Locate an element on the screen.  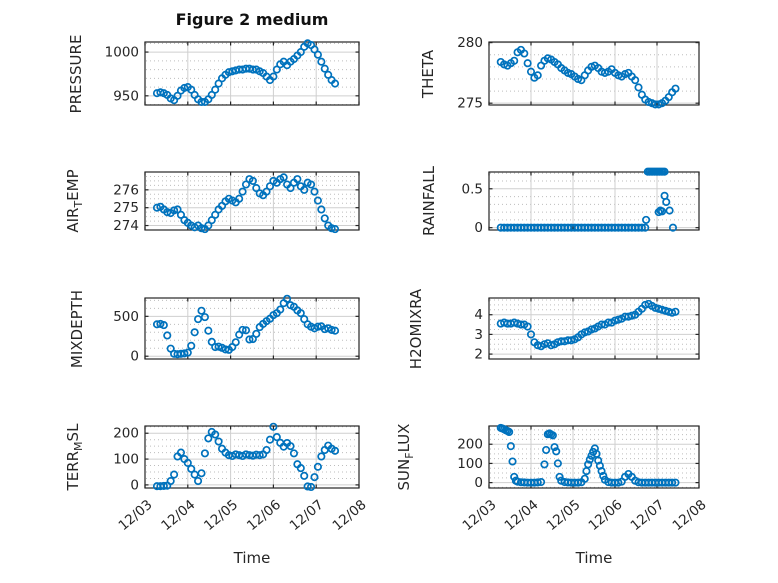
x-axis-label-left: Time is located at coordinates (252, 558).